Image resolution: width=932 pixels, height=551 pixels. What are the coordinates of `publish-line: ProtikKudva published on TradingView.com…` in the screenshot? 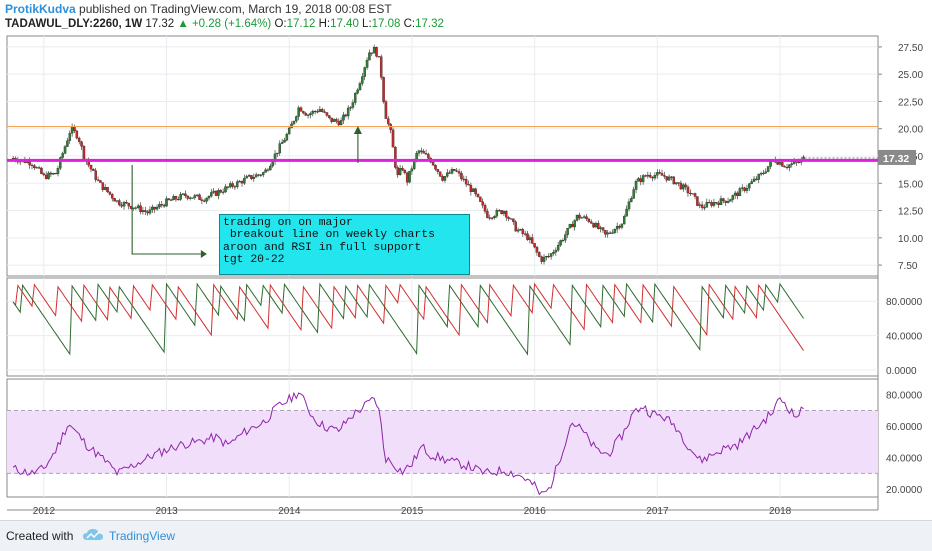 It's located at (198, 9).